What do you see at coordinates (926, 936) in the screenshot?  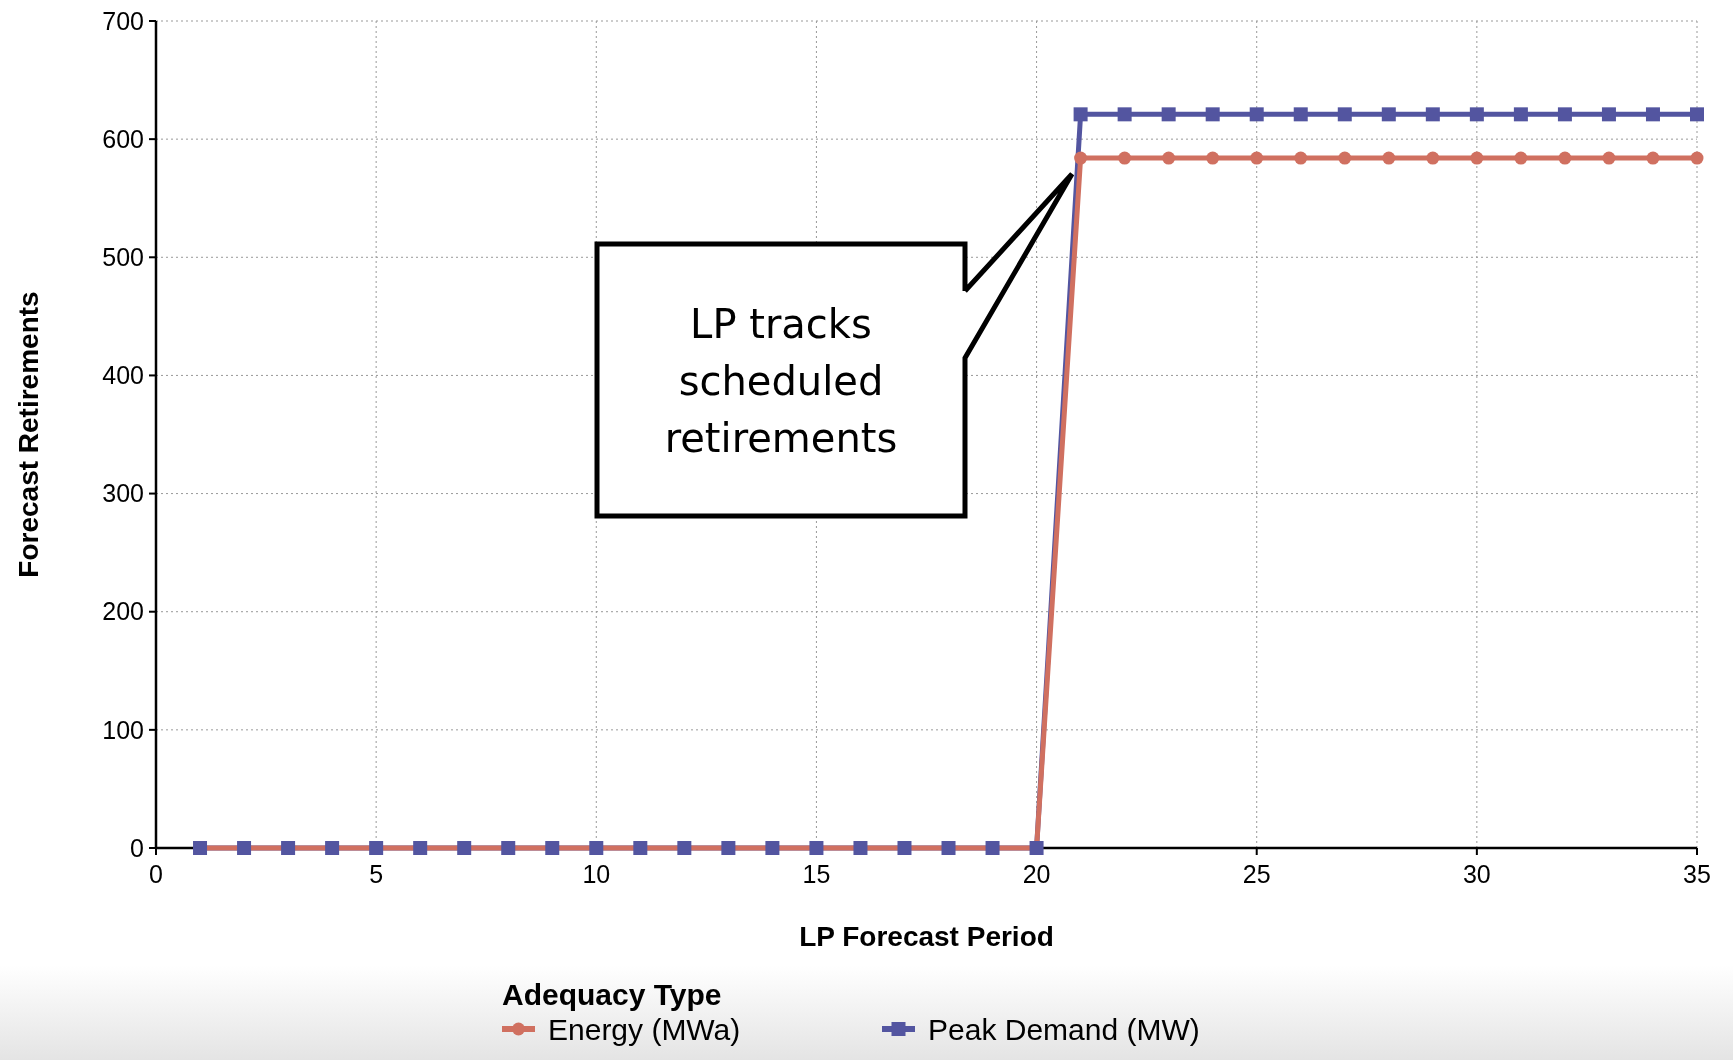 I see `x-axis-title: LP Forecast Period` at bounding box center [926, 936].